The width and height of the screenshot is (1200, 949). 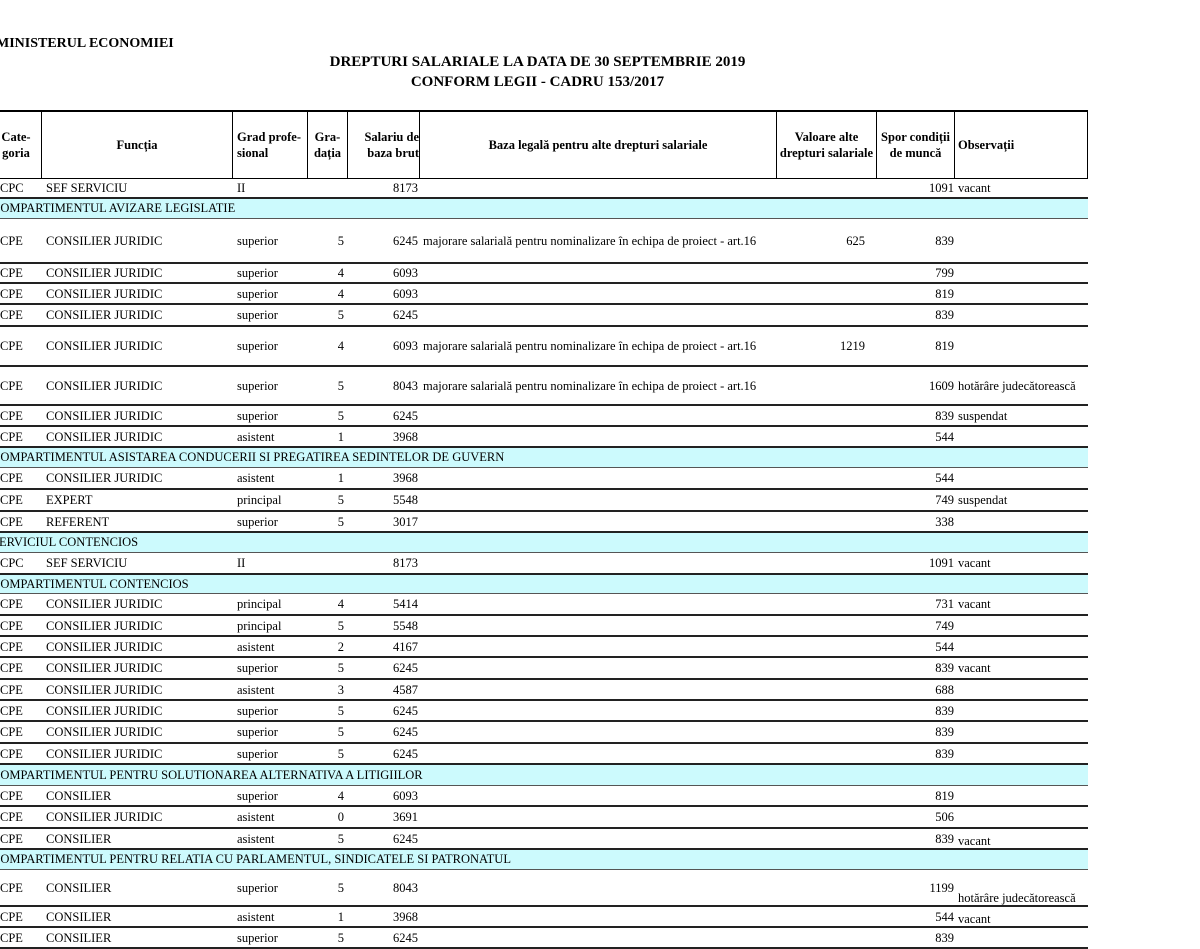 I want to click on cell-gradatia: 3, so click(x=340, y=689).